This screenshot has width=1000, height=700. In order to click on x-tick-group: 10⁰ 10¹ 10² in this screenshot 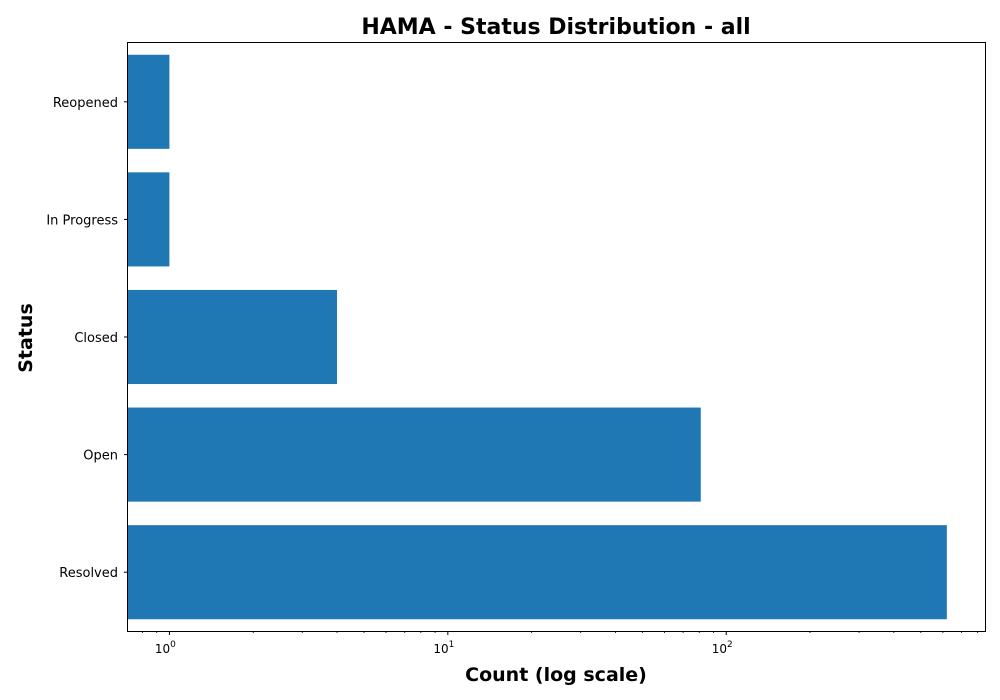, I will do `click(560, 643)`.